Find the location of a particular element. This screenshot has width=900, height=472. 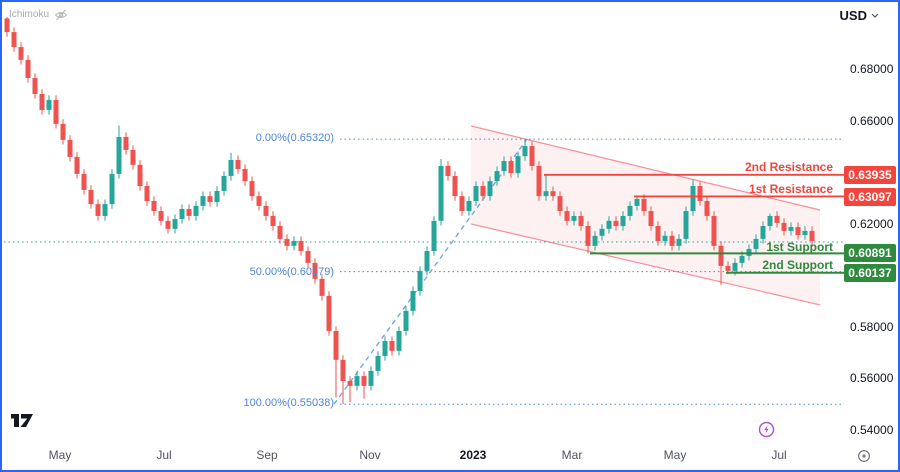

x-axis-tick: Nov is located at coordinates (370, 455).